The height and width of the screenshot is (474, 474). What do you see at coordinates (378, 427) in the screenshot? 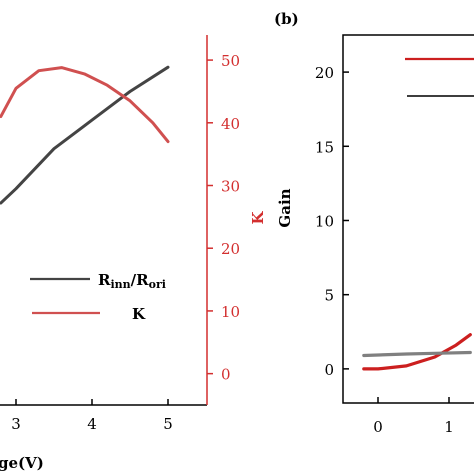
I see `panel-b-x-tick-label: 0` at bounding box center [378, 427].